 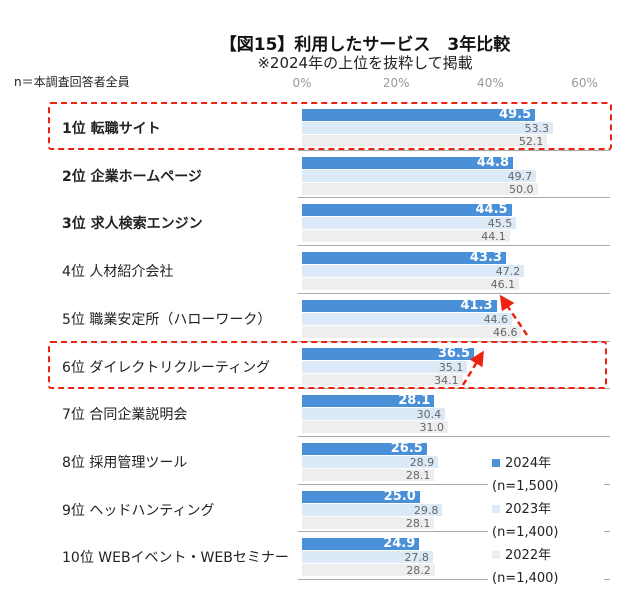 I want to click on data-label: 44.5, so click(x=491, y=210).